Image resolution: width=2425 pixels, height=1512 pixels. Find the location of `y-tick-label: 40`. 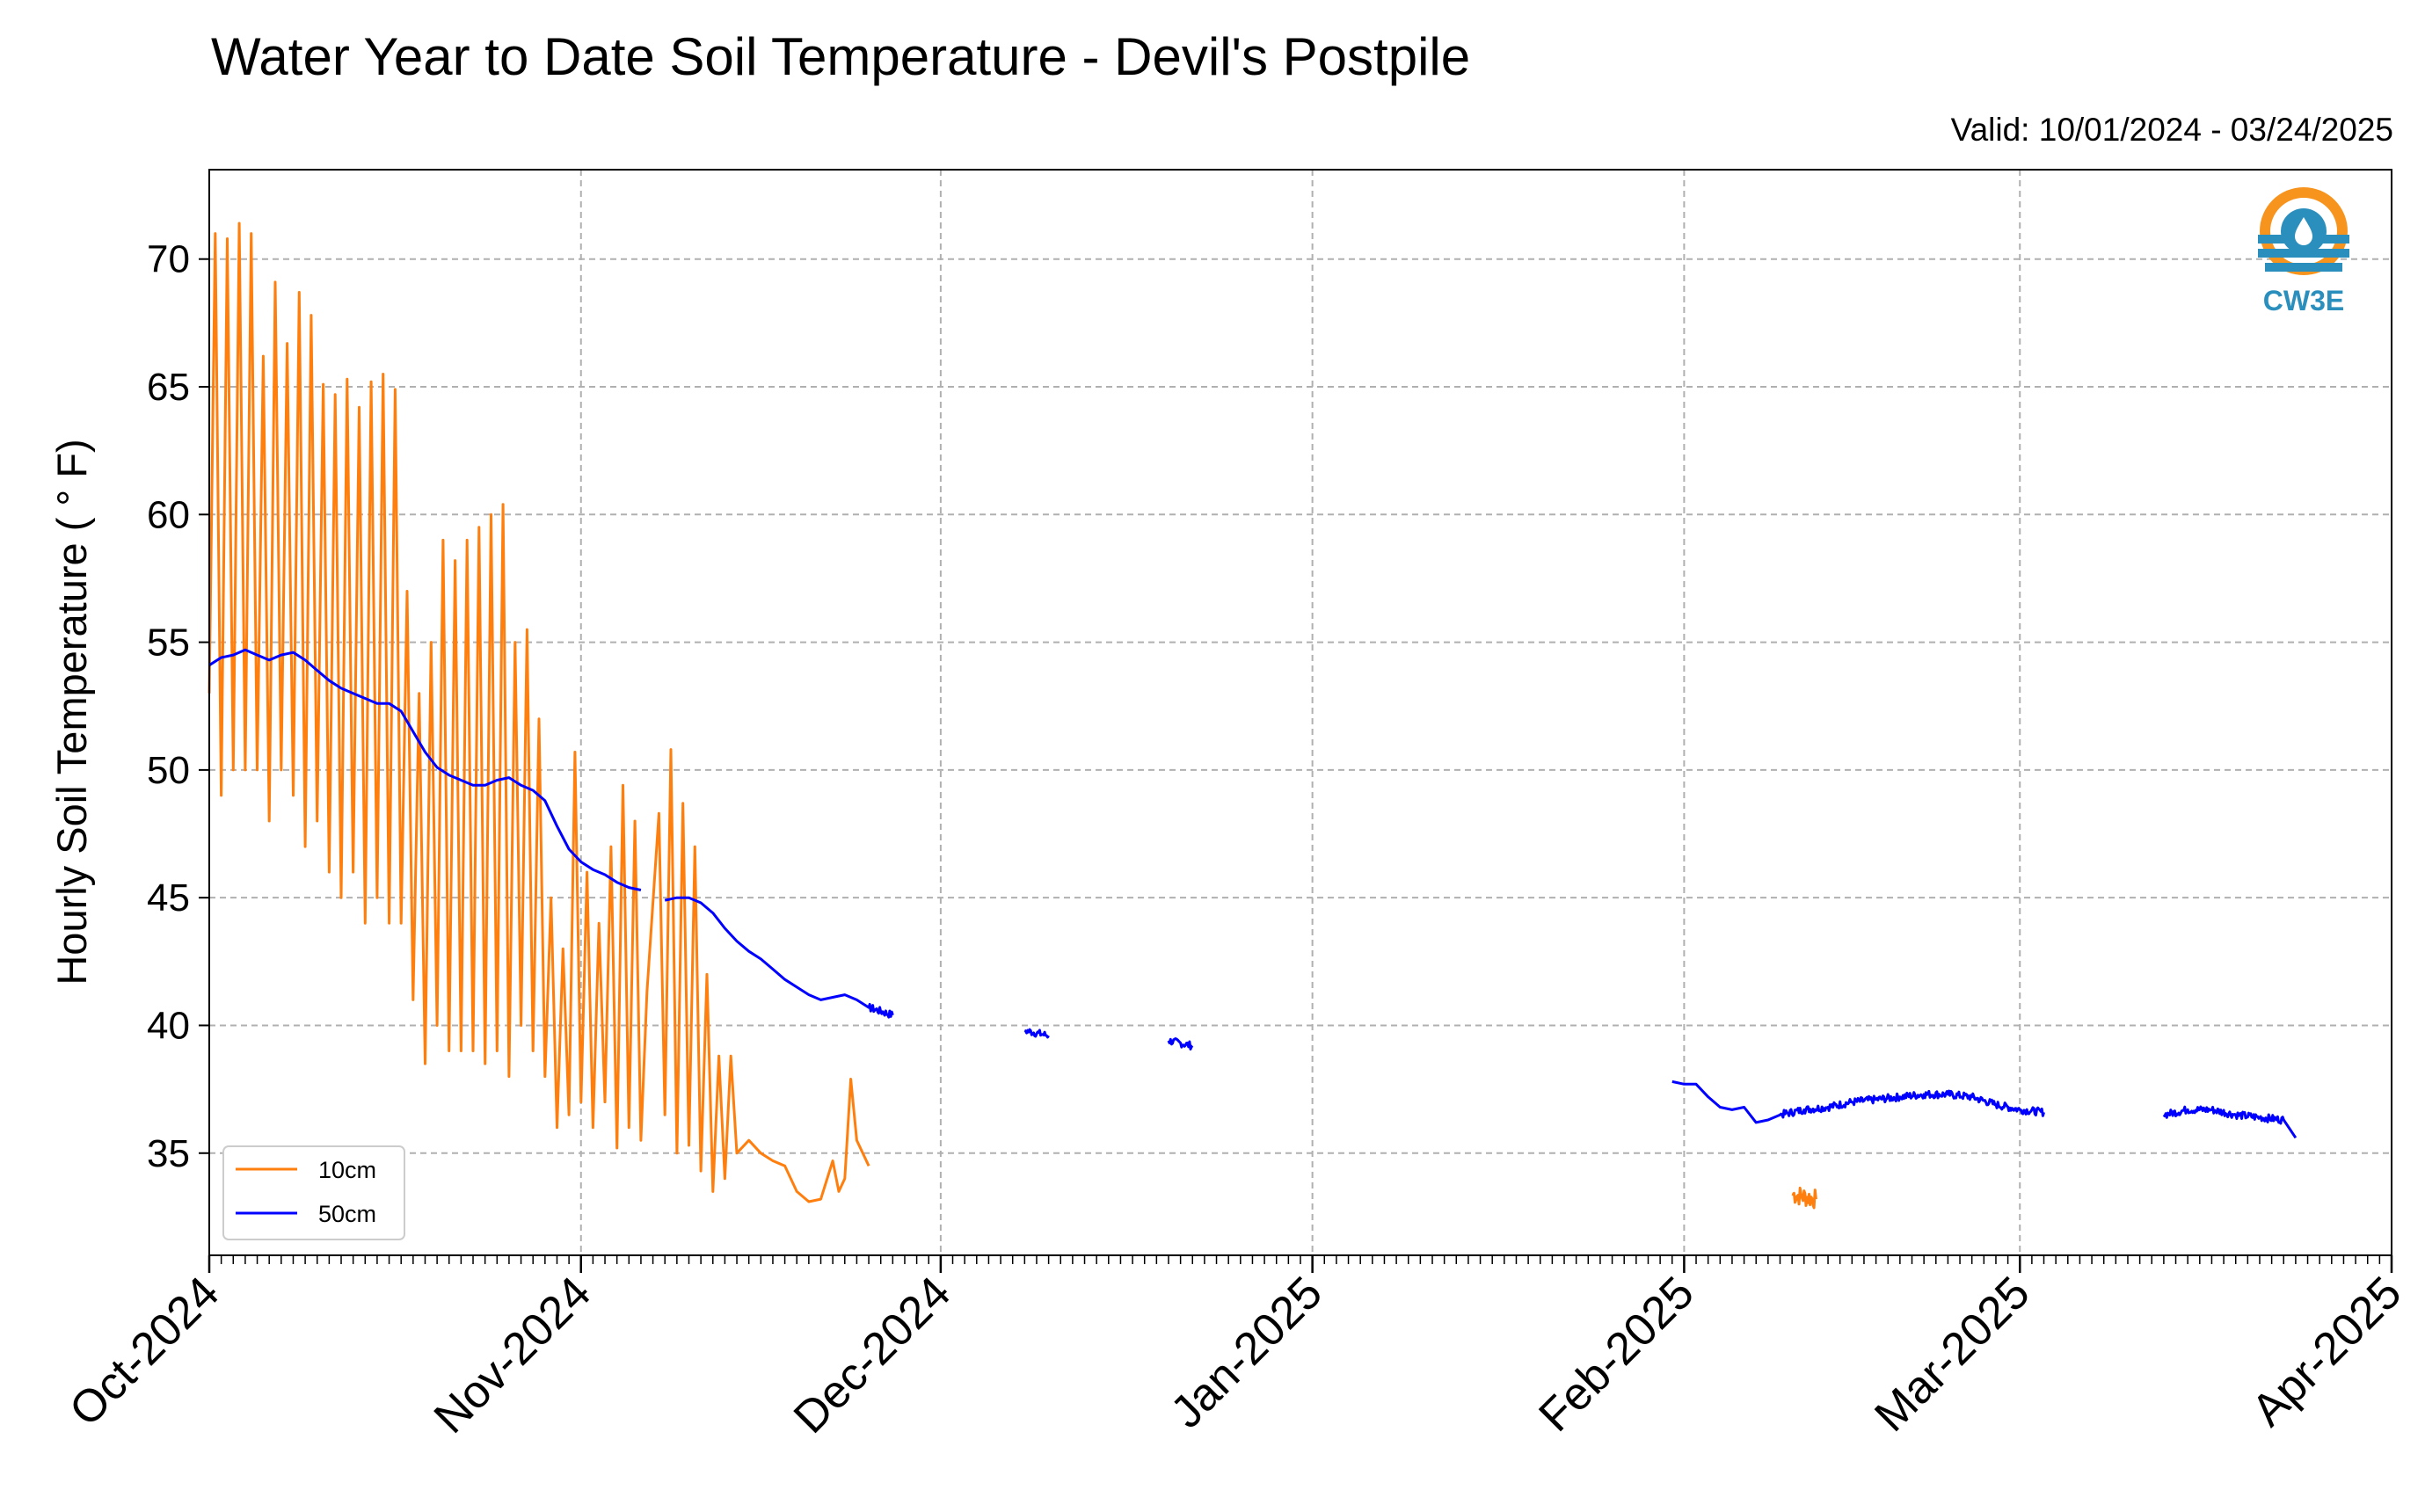

y-tick-label: 40 is located at coordinates (168, 1025).